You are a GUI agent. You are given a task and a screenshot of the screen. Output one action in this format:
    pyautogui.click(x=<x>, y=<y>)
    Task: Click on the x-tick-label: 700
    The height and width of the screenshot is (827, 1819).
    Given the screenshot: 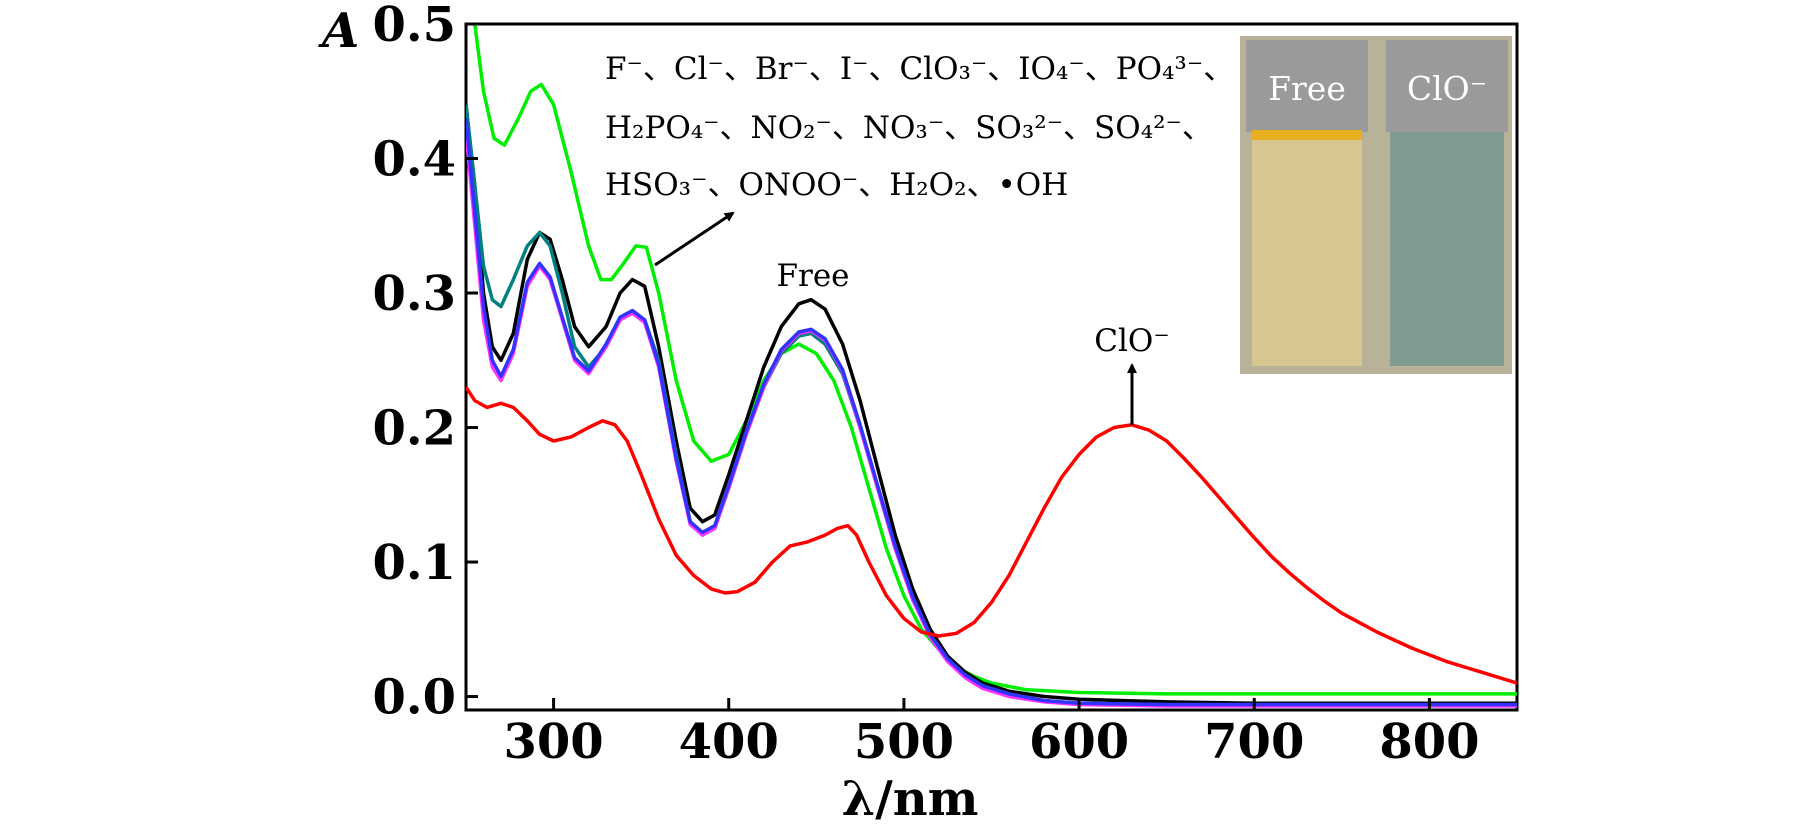 What is the action you would take?
    pyautogui.click(x=1254, y=742)
    